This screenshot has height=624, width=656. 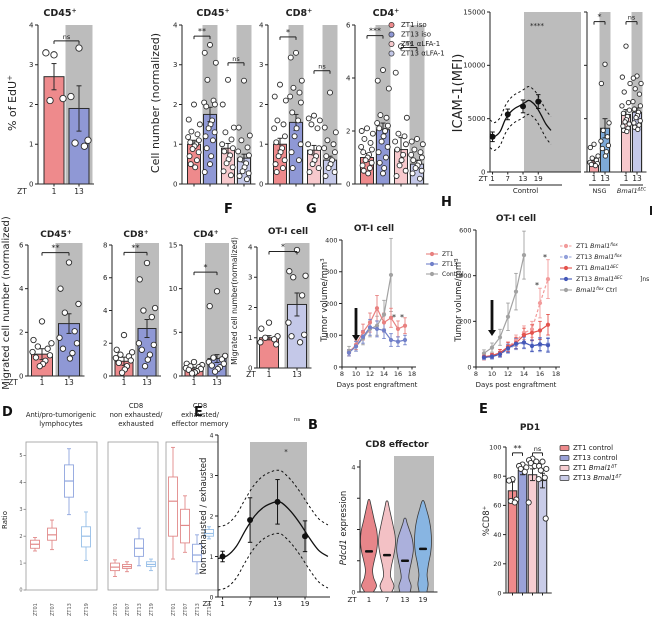 What do you see at coordinates (598, 478) in the screenshot?
I see `svg-text: ZT13 Bmal1ΔT​` at bounding box center [598, 478].